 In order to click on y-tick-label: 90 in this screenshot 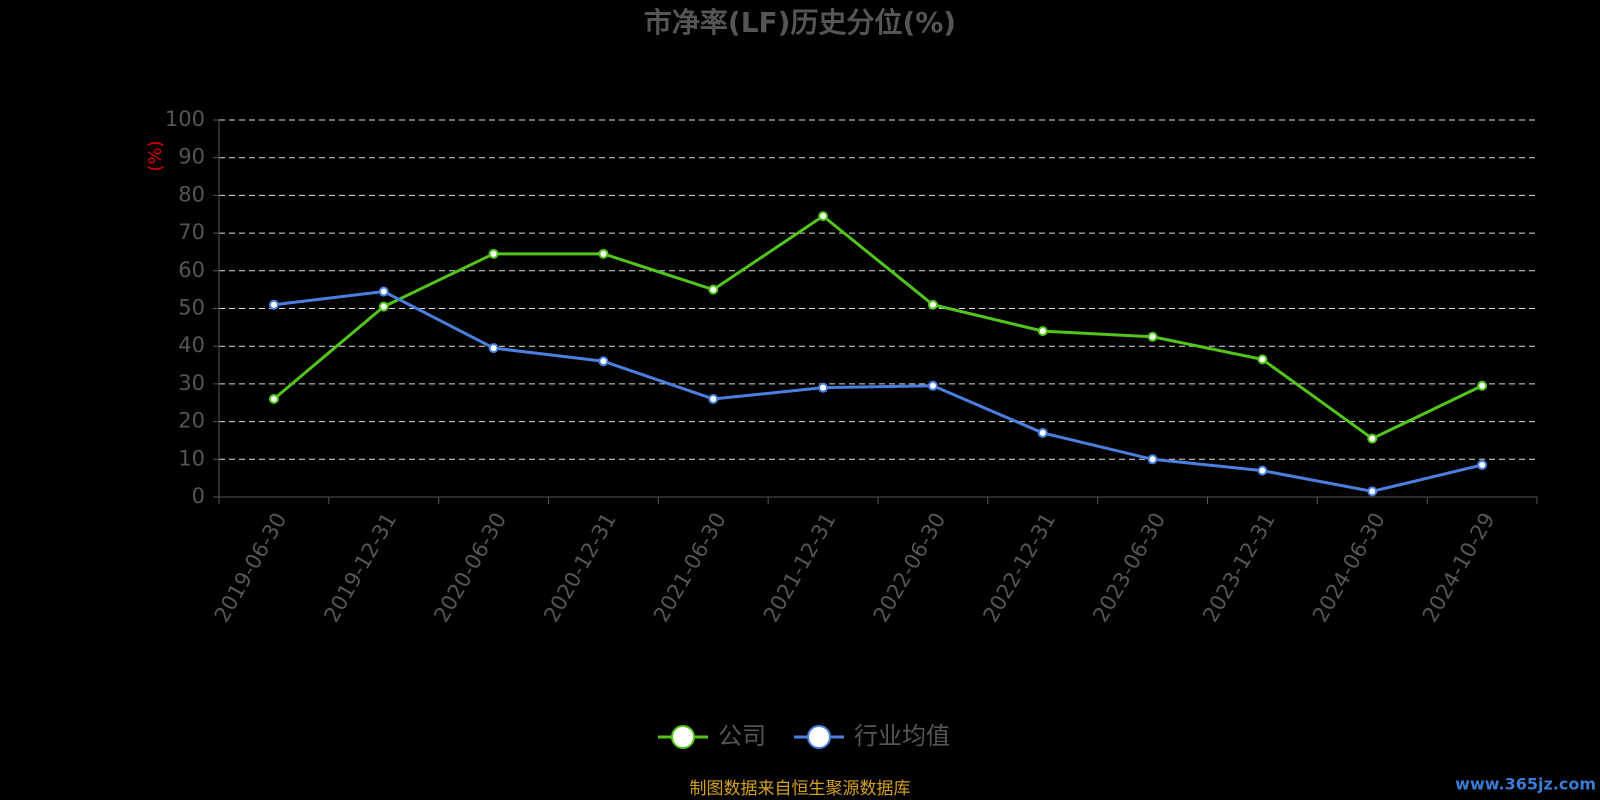, I will do `click(191, 157)`.